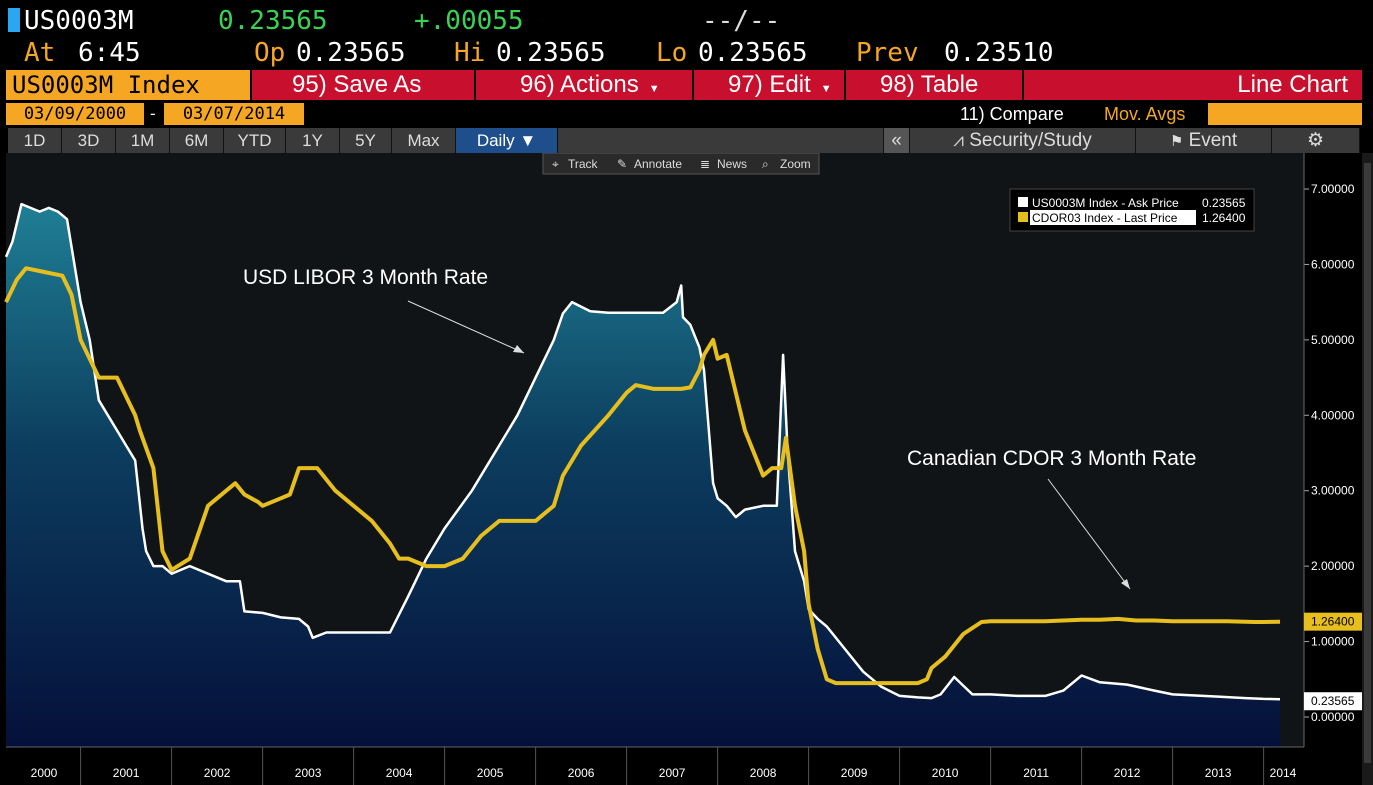 Image resolution: width=1373 pixels, height=785 pixels. What do you see at coordinates (1012, 114) in the screenshot?
I see `compare-button: 11) Compare` at bounding box center [1012, 114].